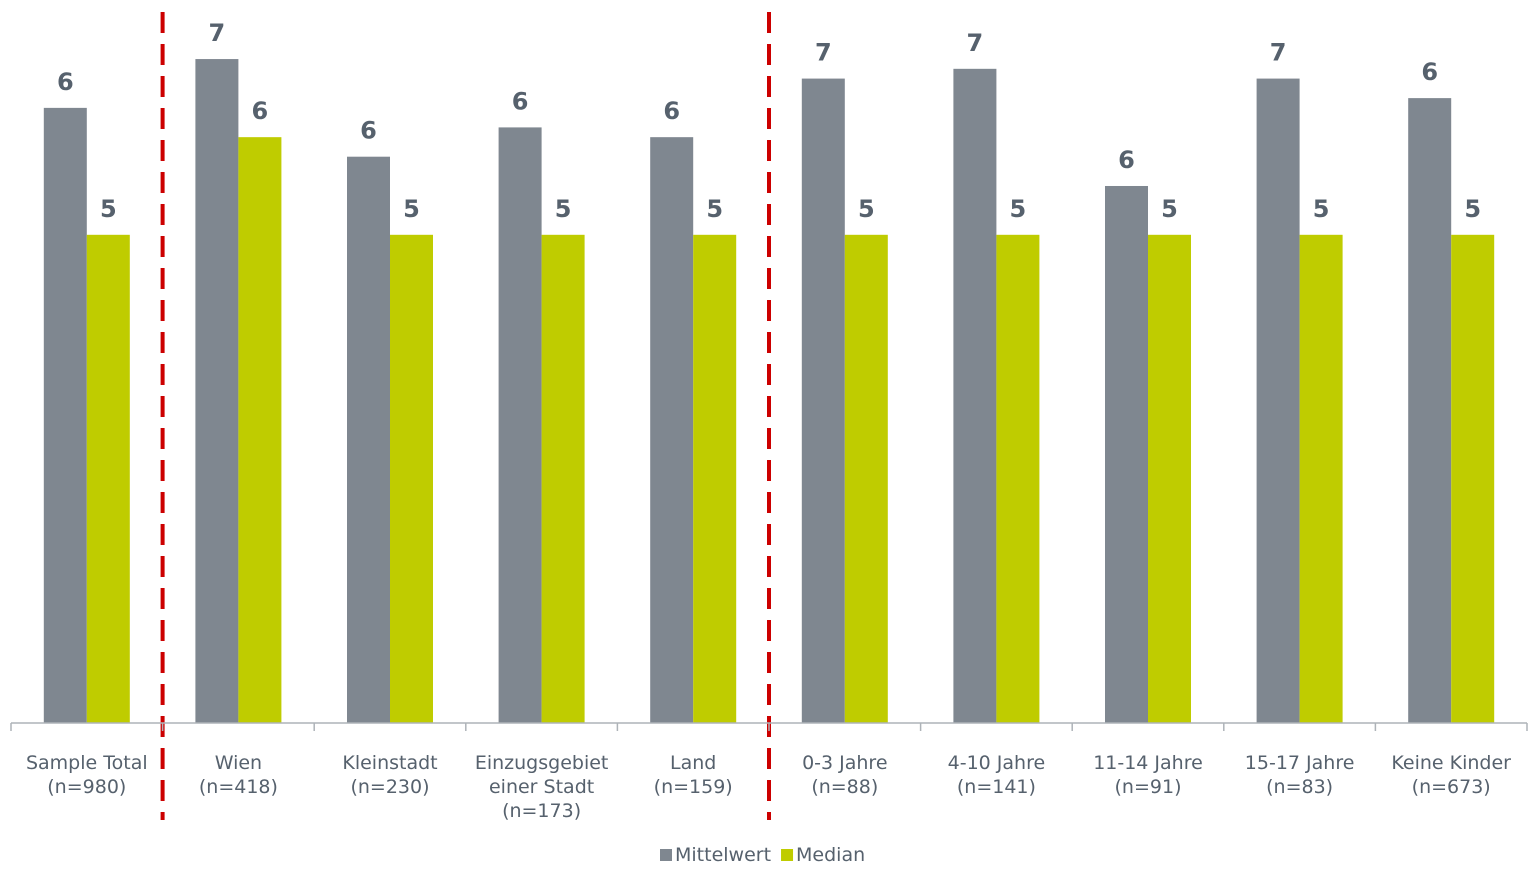  Describe the element at coordinates (86, 787) in the screenshot. I see `category-label-line: (n=980)` at that location.